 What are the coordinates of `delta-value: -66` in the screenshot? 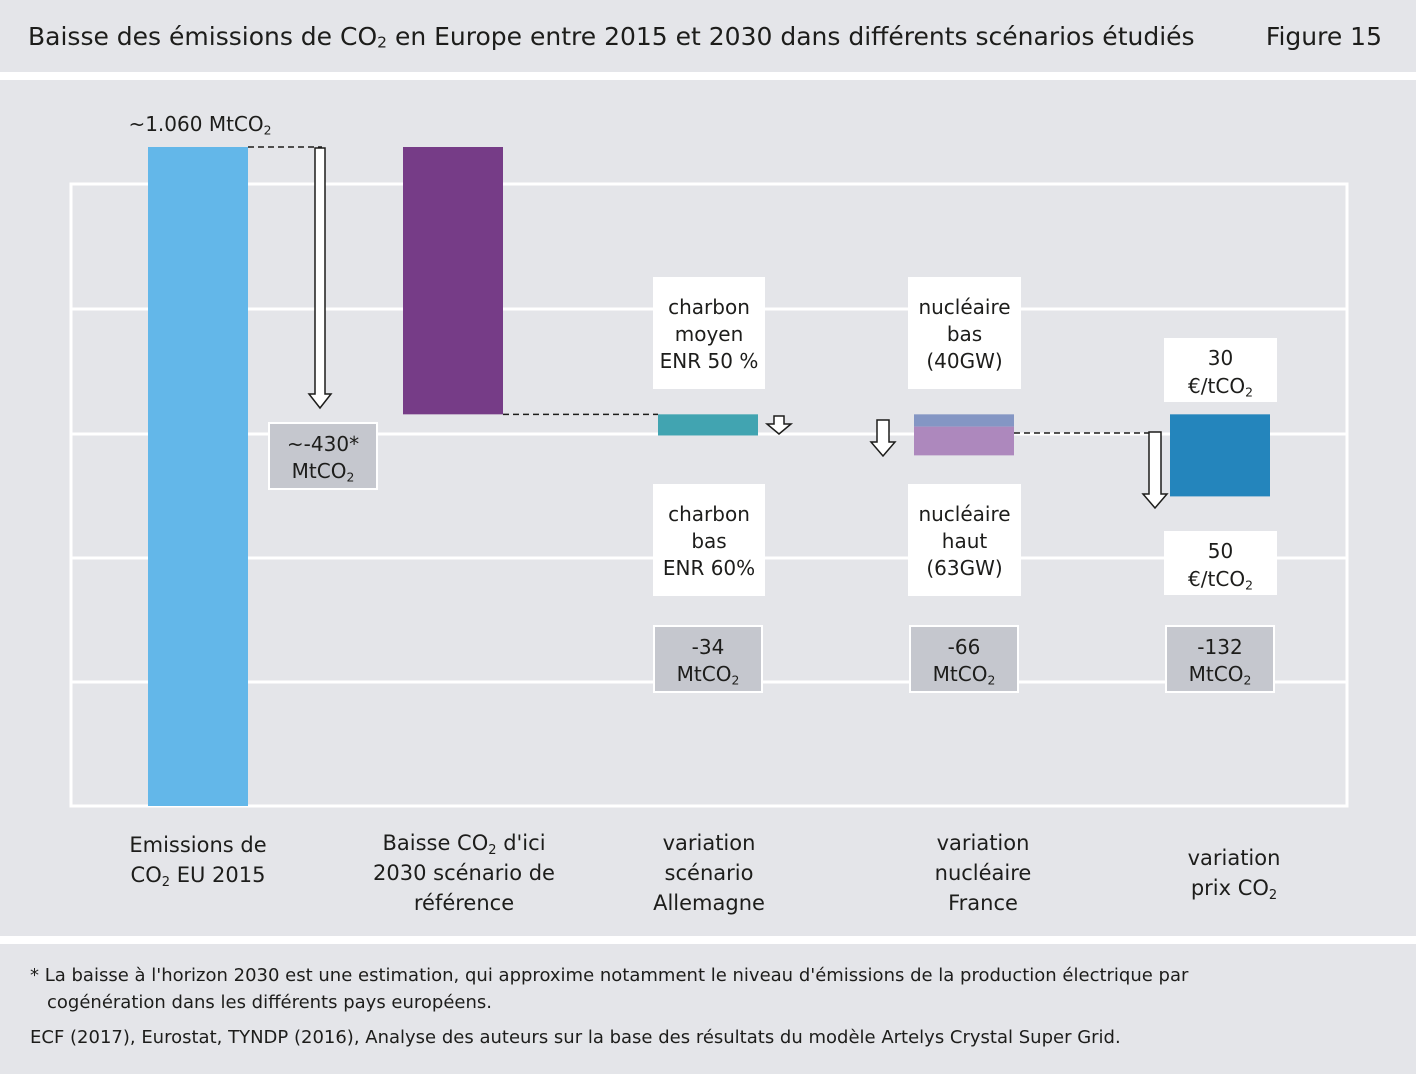 It's located at (964, 647).